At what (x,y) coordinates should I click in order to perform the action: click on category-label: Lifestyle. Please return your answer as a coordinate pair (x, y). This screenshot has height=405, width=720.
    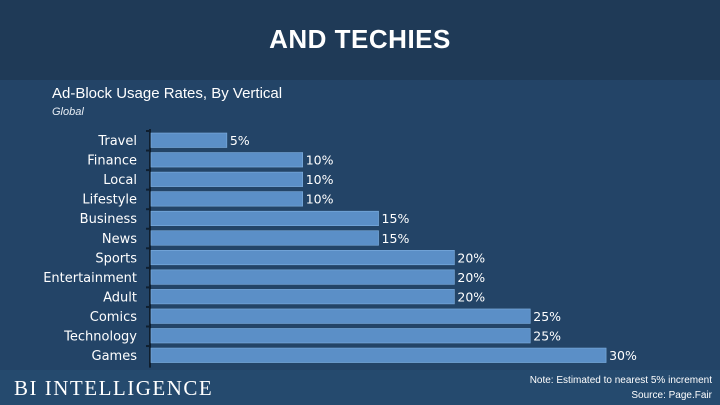
    Looking at the image, I should click on (109, 200).